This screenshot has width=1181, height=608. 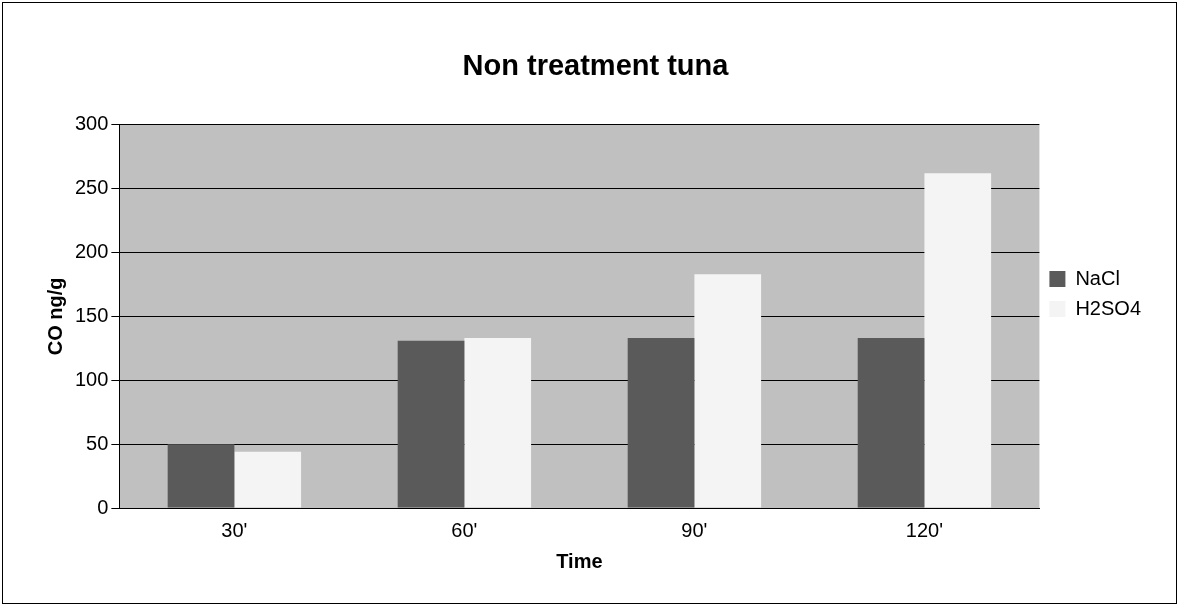 I want to click on x-axis-title: Time, so click(x=579, y=560).